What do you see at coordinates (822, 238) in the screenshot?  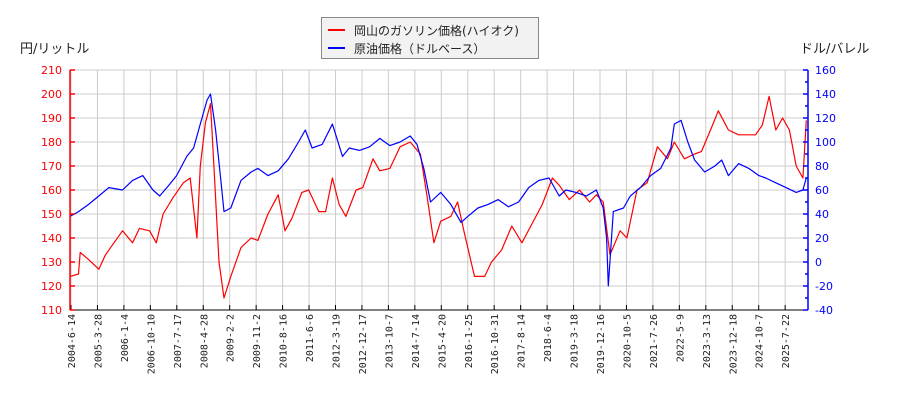 I see `right-tick-label: 20` at bounding box center [822, 238].